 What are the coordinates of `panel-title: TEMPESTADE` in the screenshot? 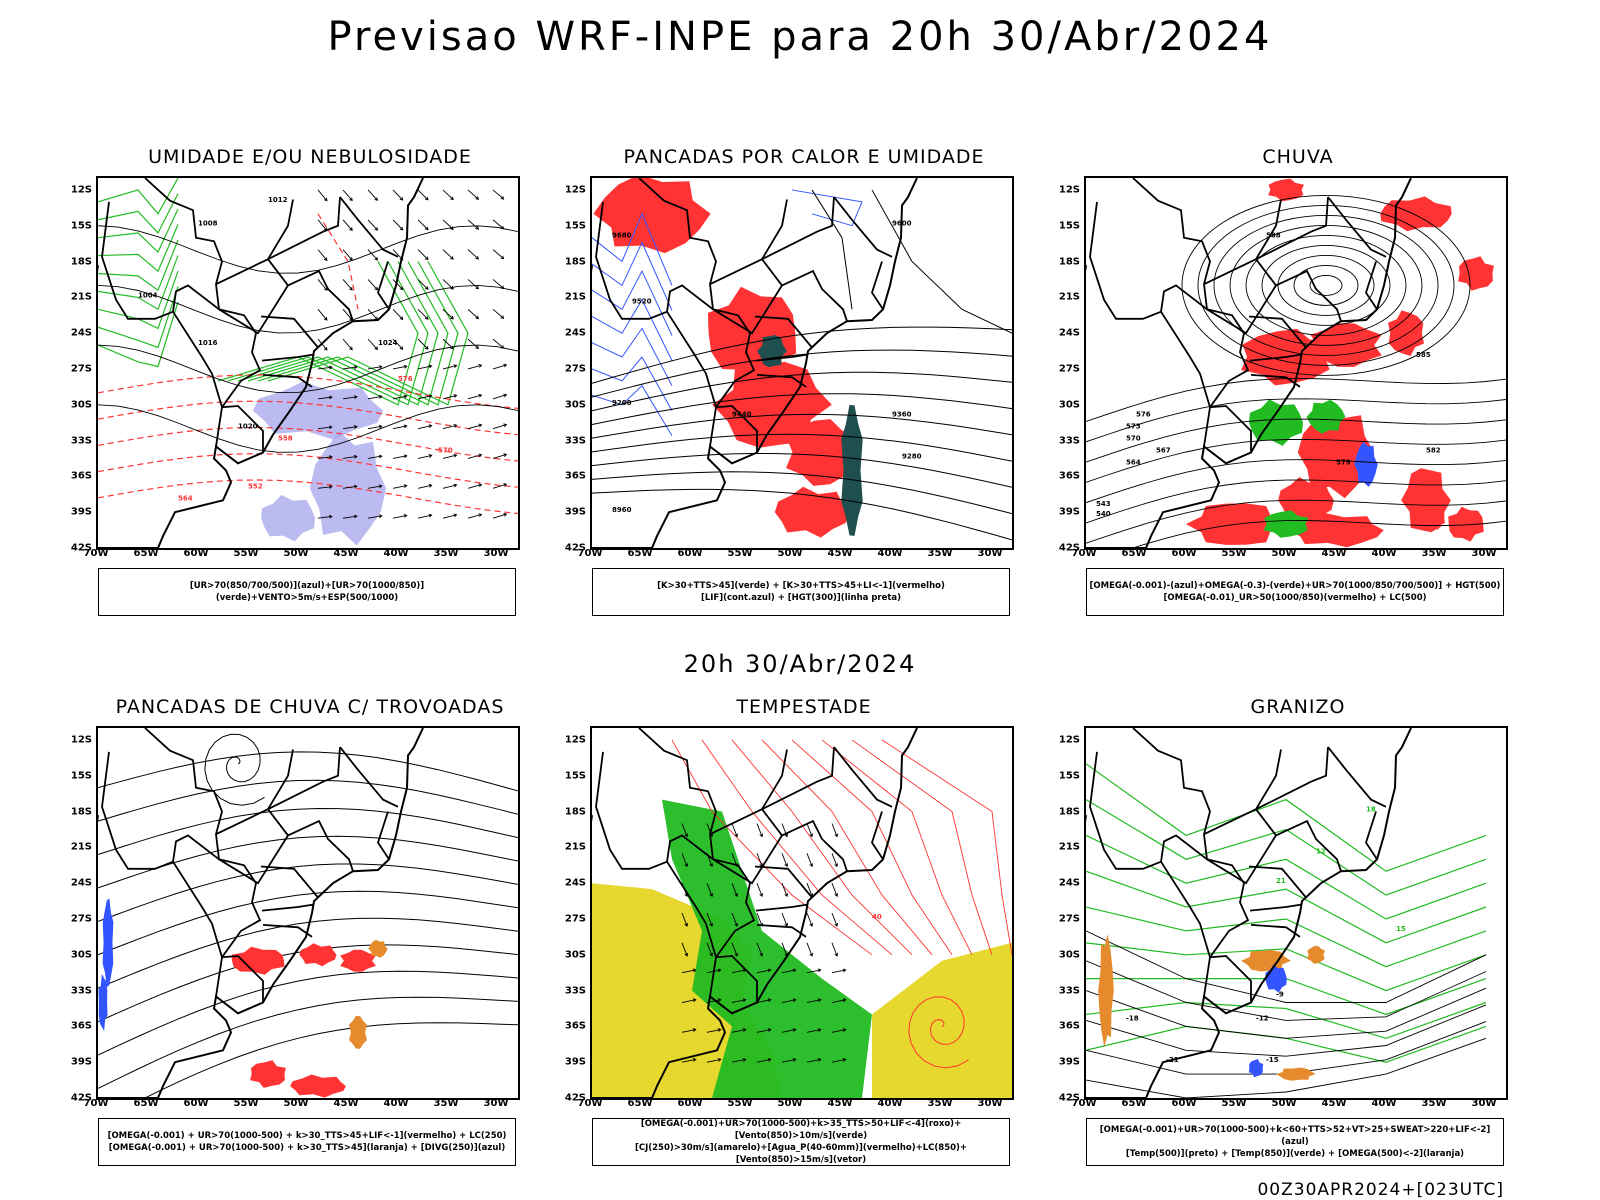 It's located at (804, 707).